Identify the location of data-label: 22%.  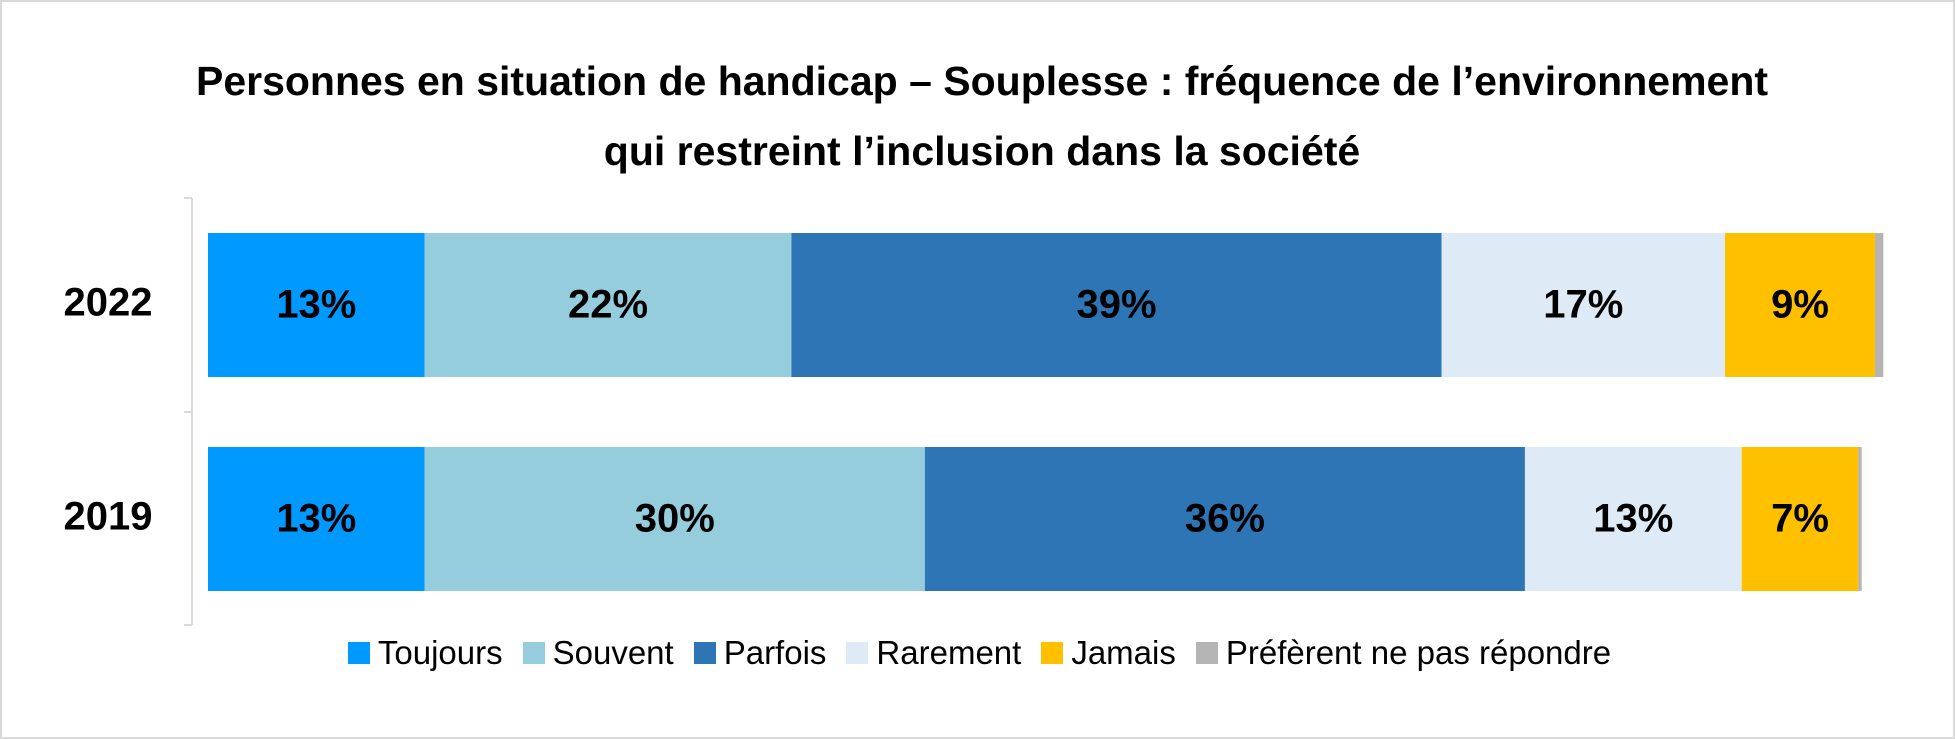
(608, 305).